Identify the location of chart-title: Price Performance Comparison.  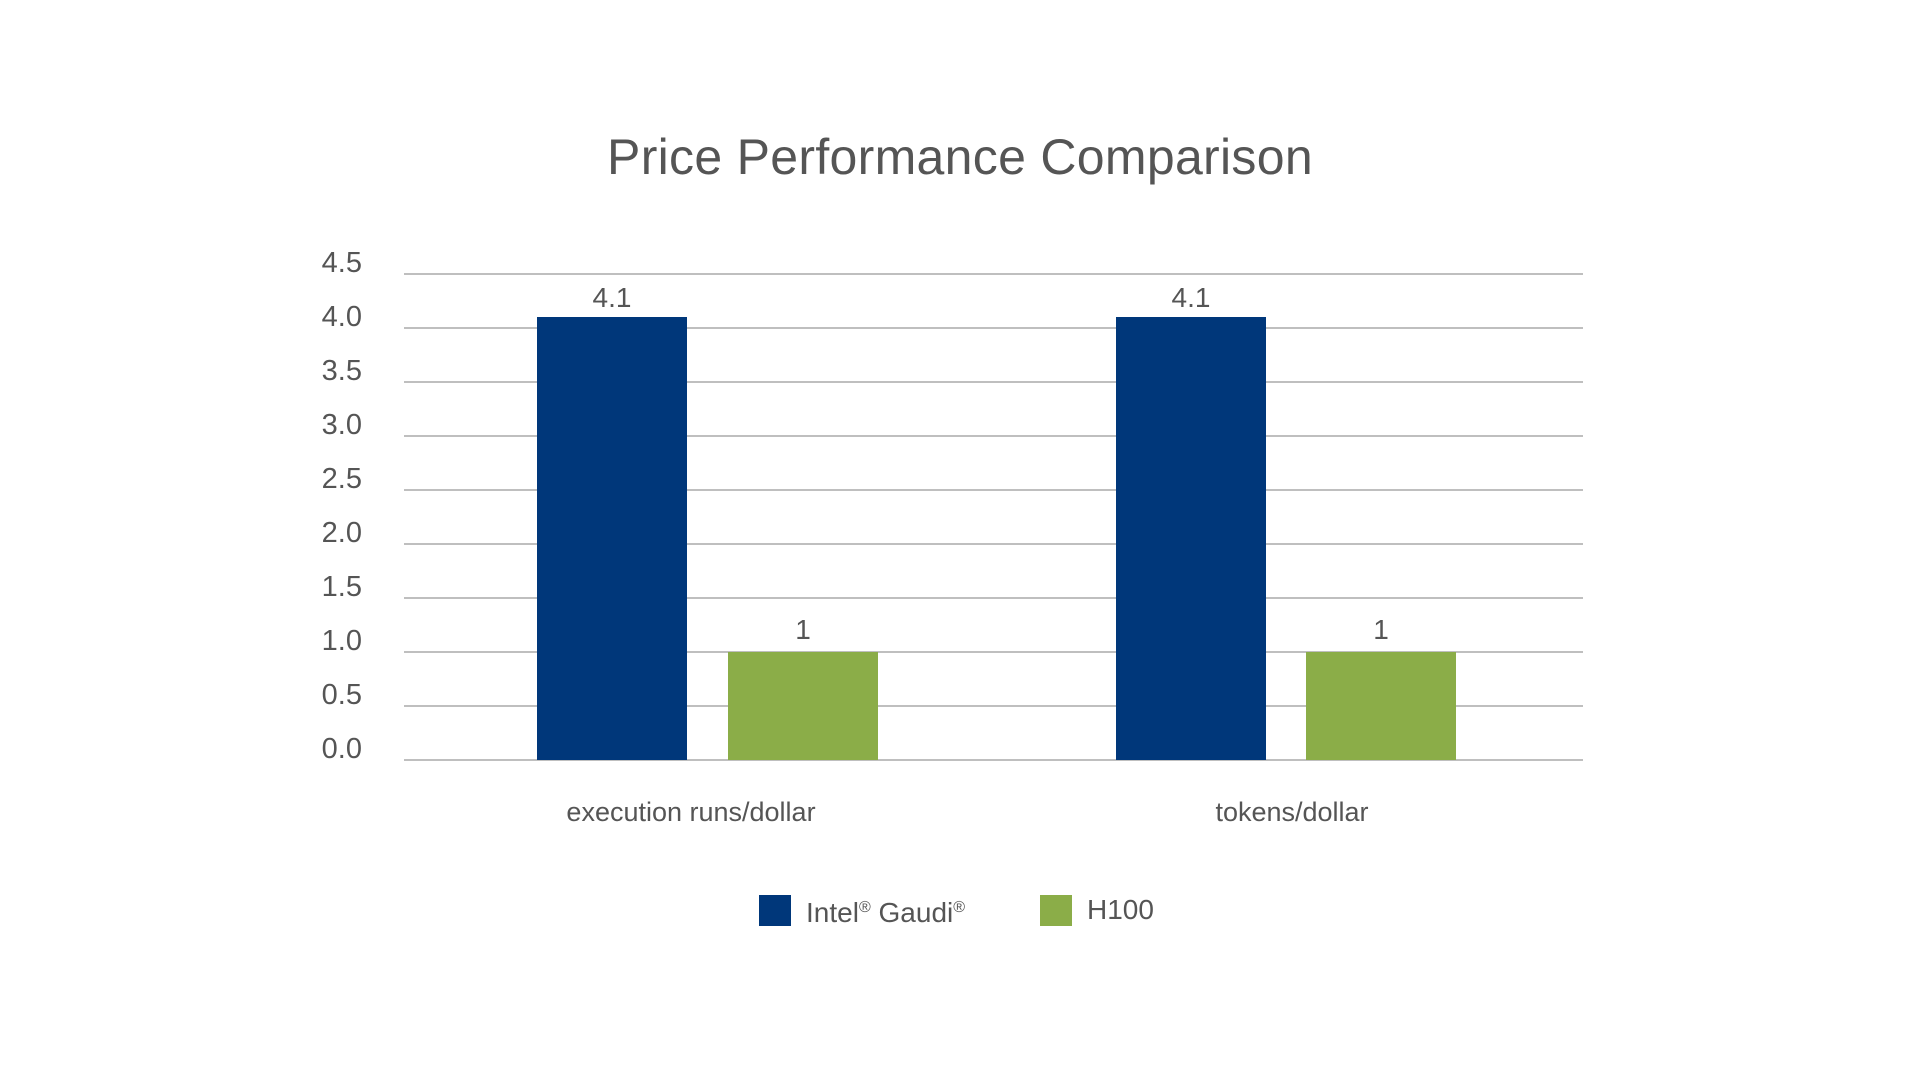
(960, 157).